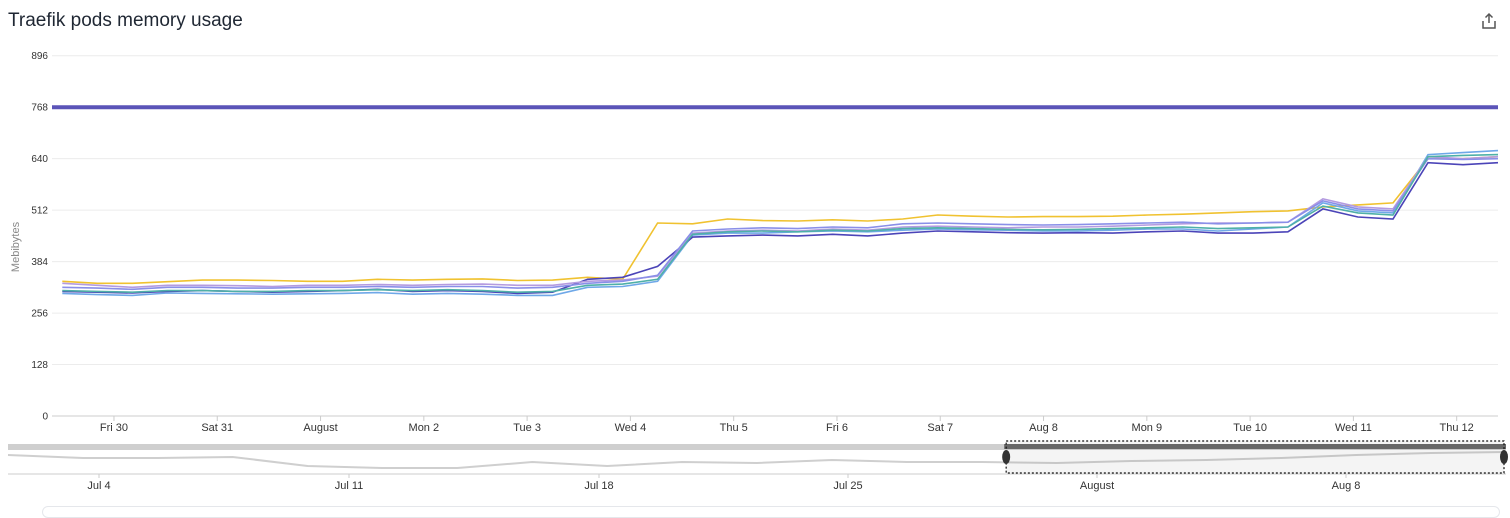  I want to click on navigator-tick-label: Jul 25, so click(847, 486).